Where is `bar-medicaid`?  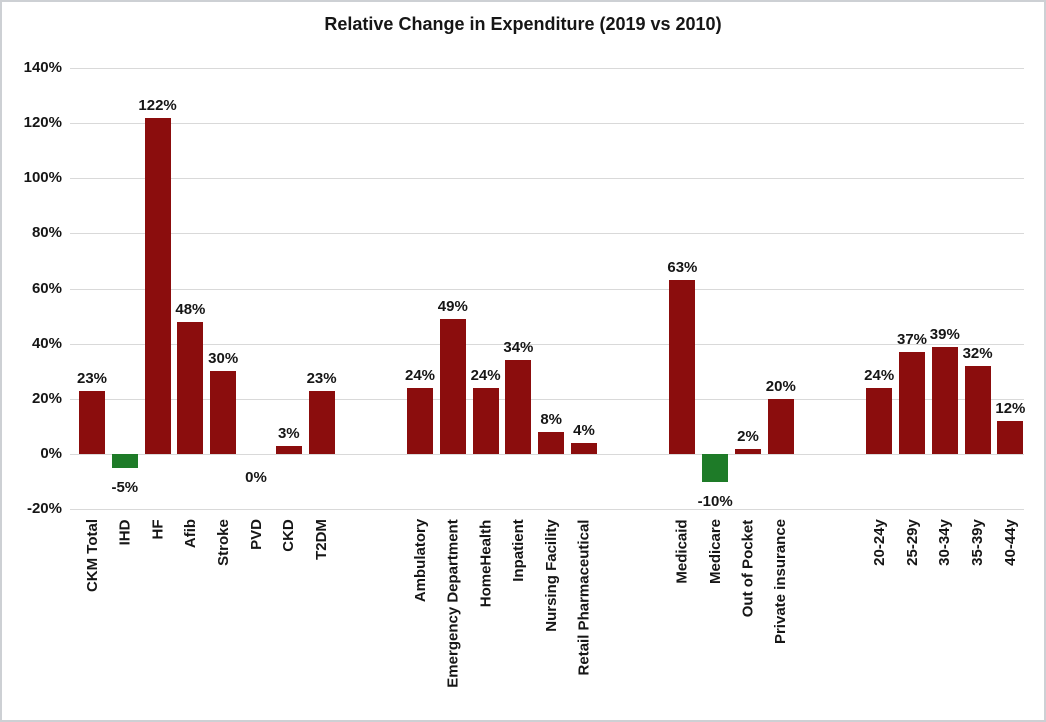 bar-medicaid is located at coordinates (682, 367).